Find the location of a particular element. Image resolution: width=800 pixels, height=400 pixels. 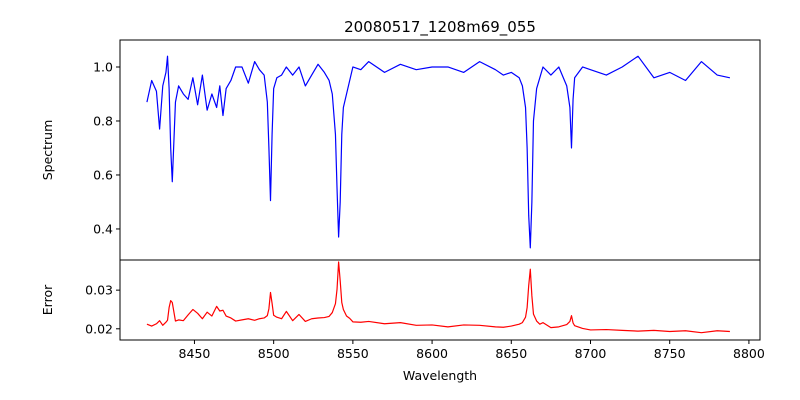

x-tick-label: 8800 is located at coordinates (749, 353).